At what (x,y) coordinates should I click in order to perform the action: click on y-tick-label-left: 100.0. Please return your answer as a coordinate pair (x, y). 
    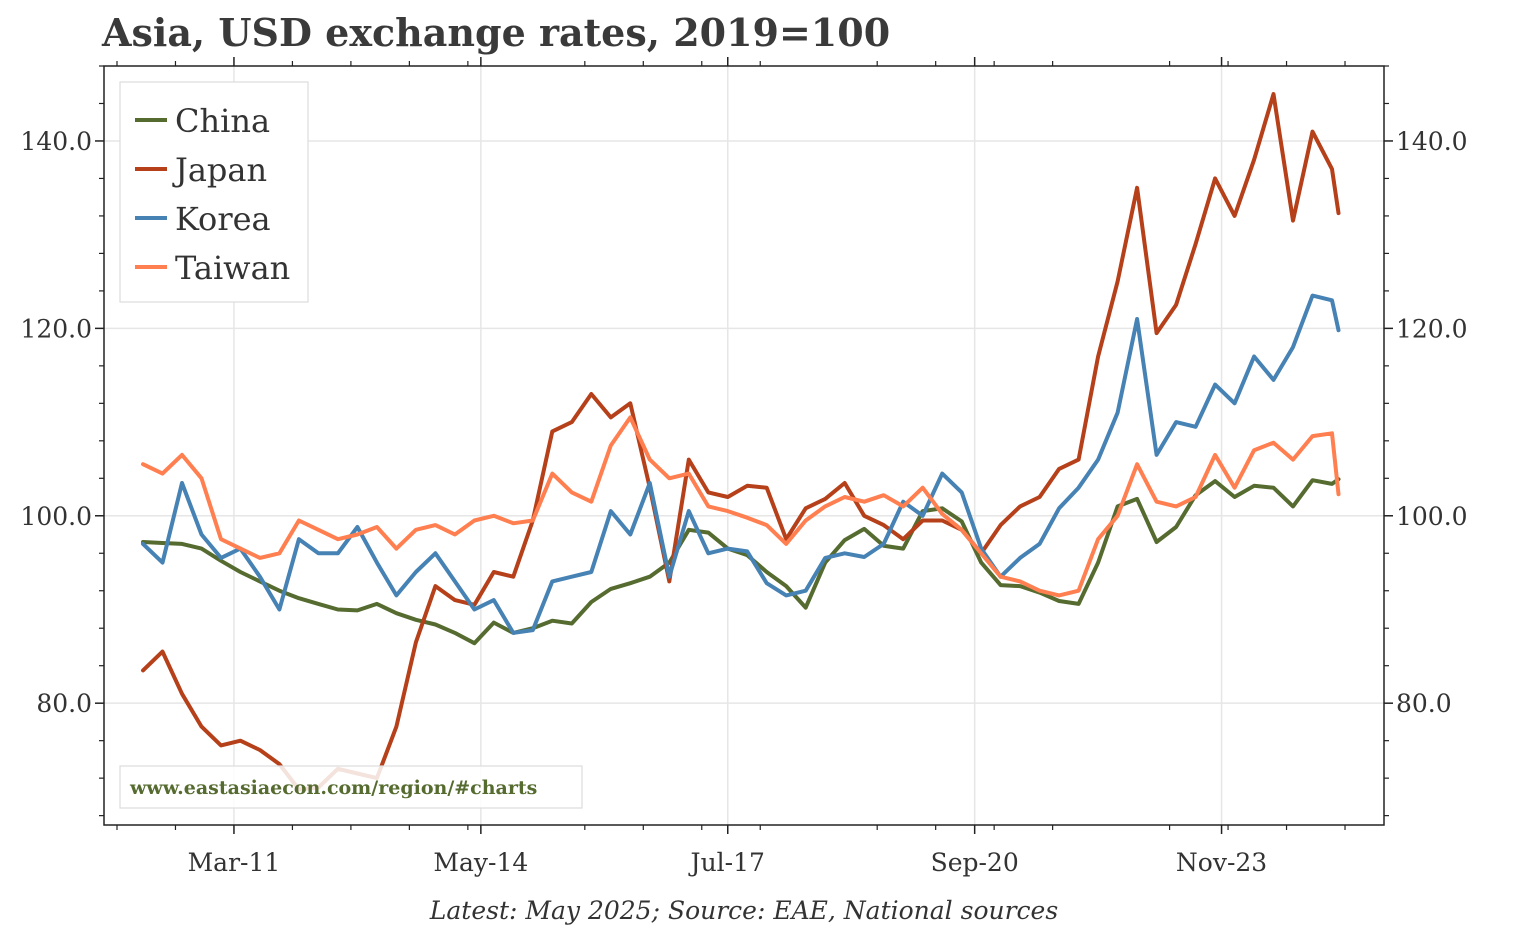
    Looking at the image, I should click on (56, 516).